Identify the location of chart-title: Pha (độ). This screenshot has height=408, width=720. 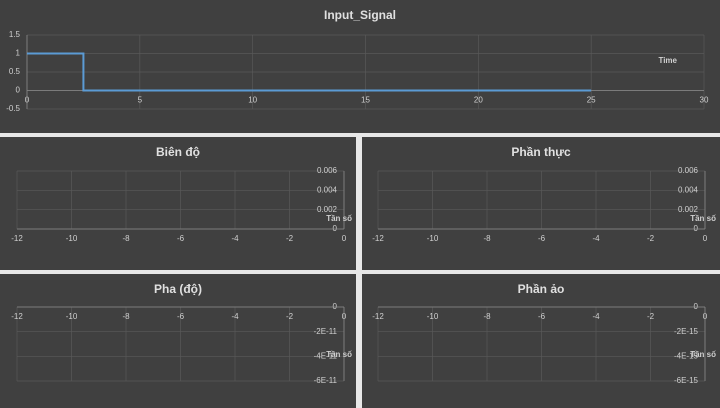
(178, 289).